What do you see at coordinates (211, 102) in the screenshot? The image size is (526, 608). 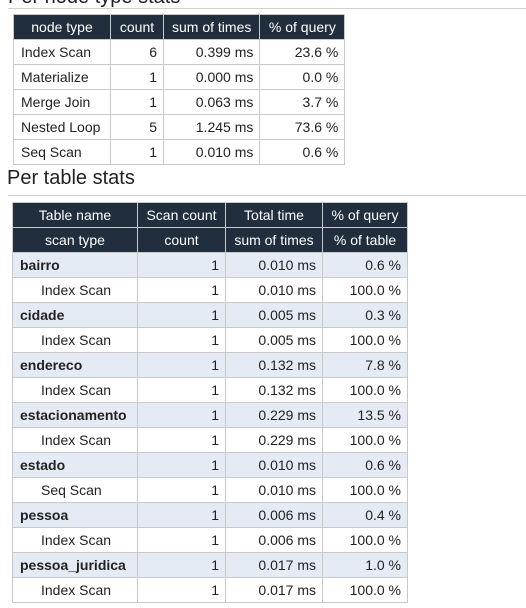 I see `sum-of-times-cell: 0.063 ms` at bounding box center [211, 102].